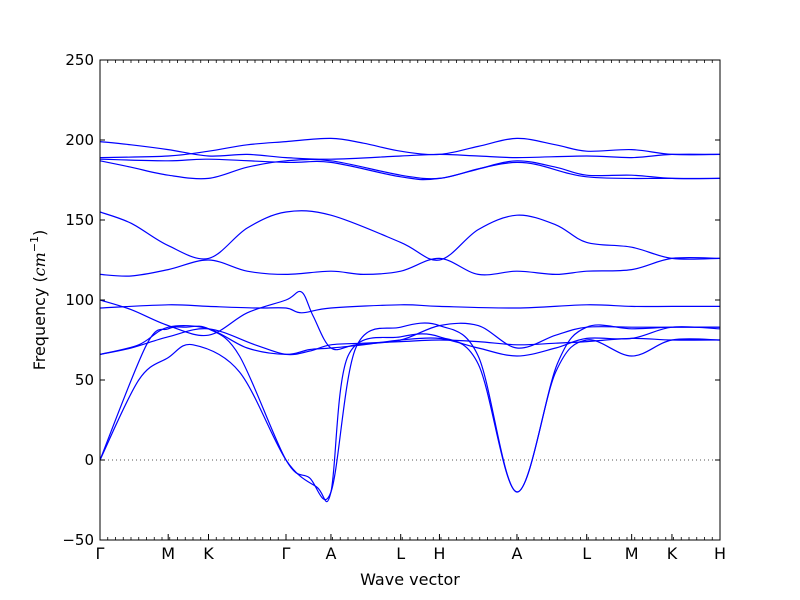 This screenshot has height=600, width=800. What do you see at coordinates (78, 540) in the screenshot?
I see `y-tick-label: −50` at bounding box center [78, 540].